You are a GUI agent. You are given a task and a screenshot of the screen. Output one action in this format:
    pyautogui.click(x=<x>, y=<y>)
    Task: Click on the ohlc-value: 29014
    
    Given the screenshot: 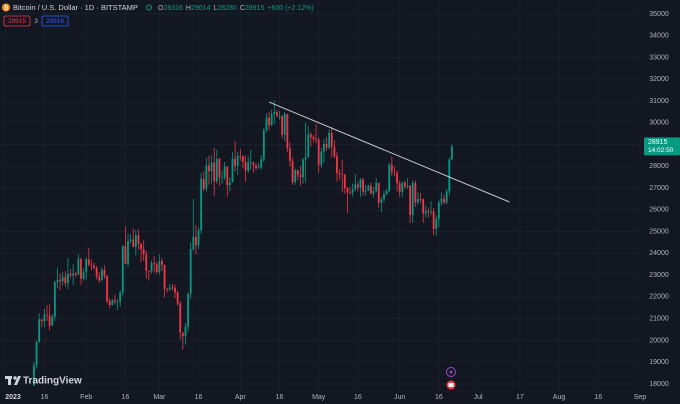 What is the action you would take?
    pyautogui.click(x=201, y=8)
    